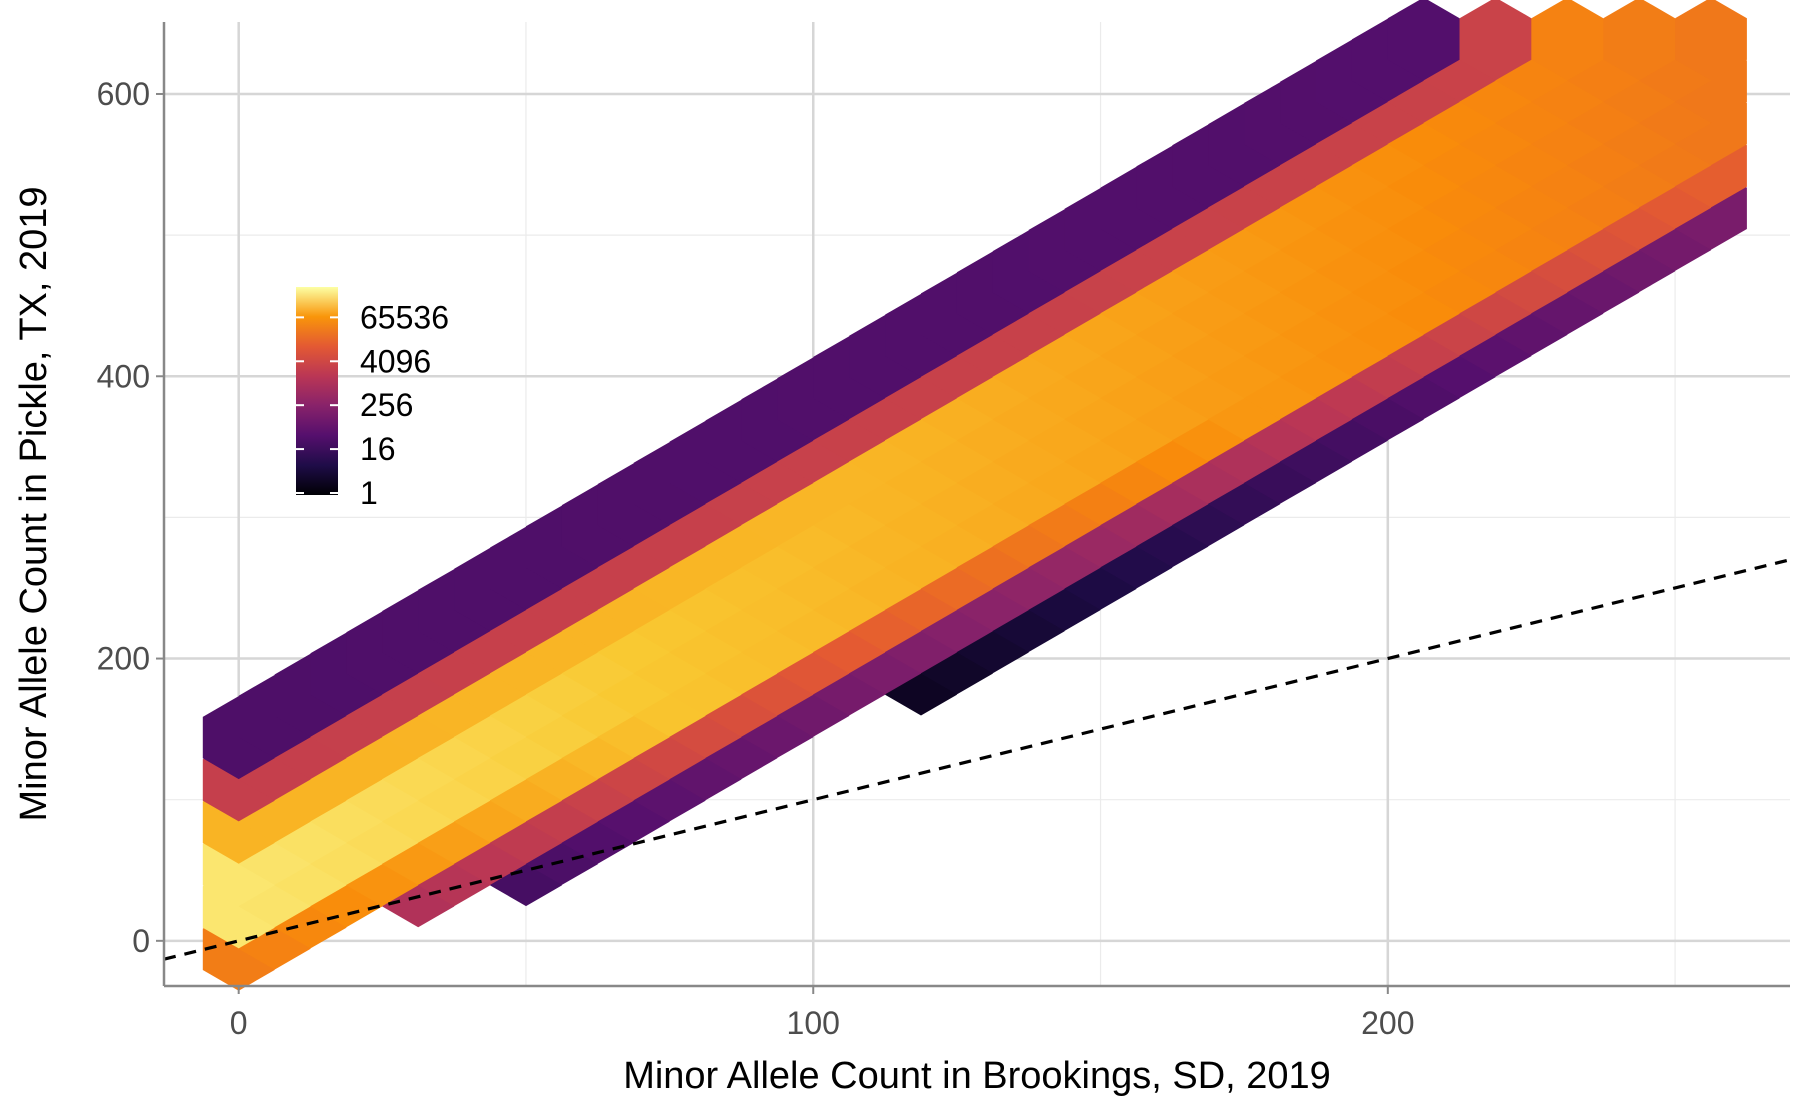 The width and height of the screenshot is (1800, 1113). What do you see at coordinates (404, 317) in the screenshot?
I see `legend-label: 65536` at bounding box center [404, 317].